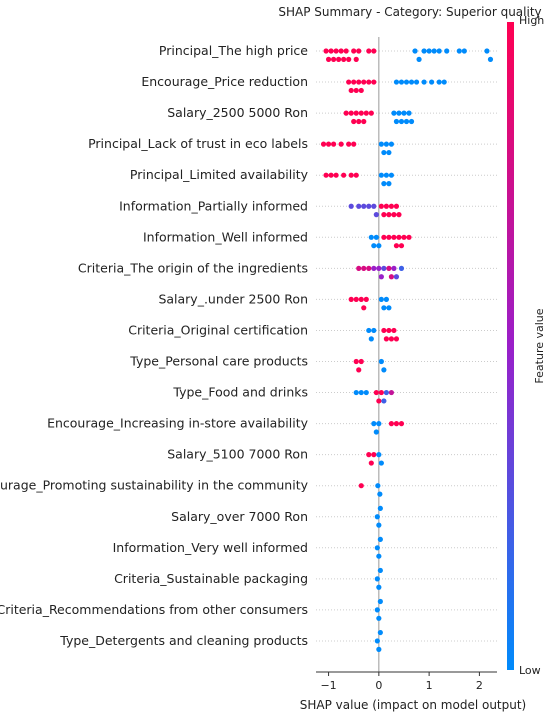  Describe the element at coordinates (539, 345) in the screenshot. I see `colorbar-title: Feature value` at that location.